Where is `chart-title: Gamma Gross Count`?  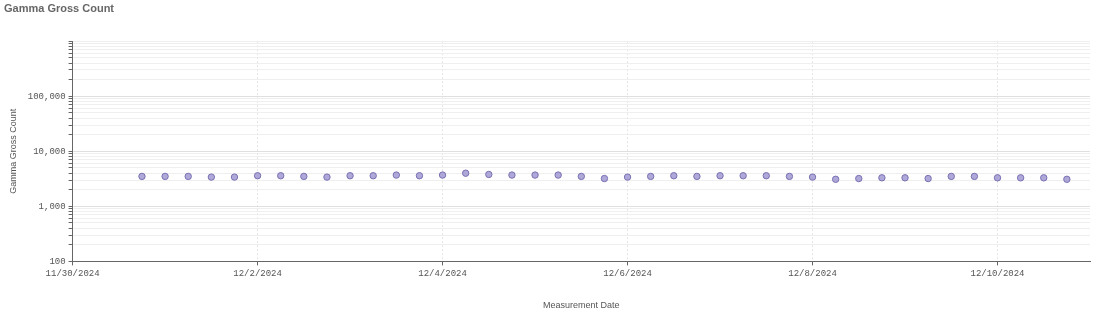 chart-title: Gamma Gross Count is located at coordinates (59, 7).